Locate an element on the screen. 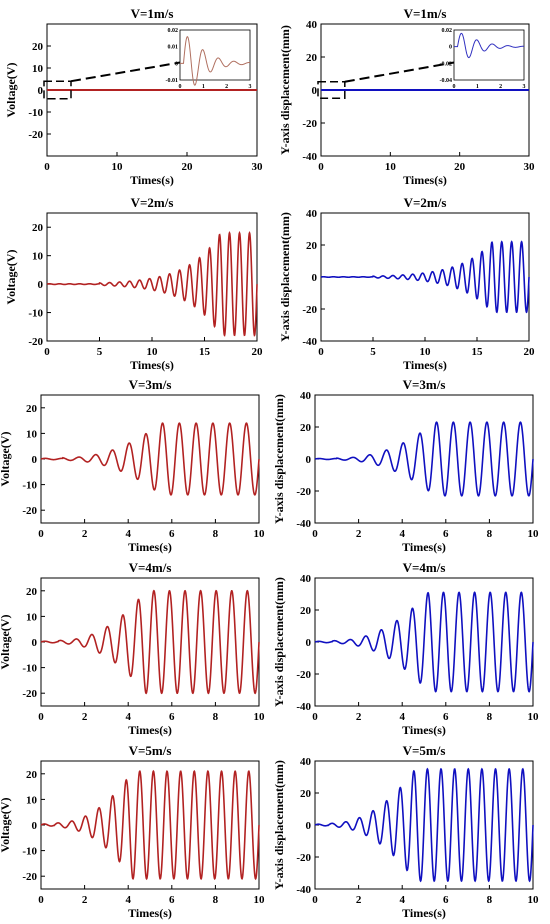 The image size is (550, 924). x-tick-label: 5 is located at coordinates (373, 352).